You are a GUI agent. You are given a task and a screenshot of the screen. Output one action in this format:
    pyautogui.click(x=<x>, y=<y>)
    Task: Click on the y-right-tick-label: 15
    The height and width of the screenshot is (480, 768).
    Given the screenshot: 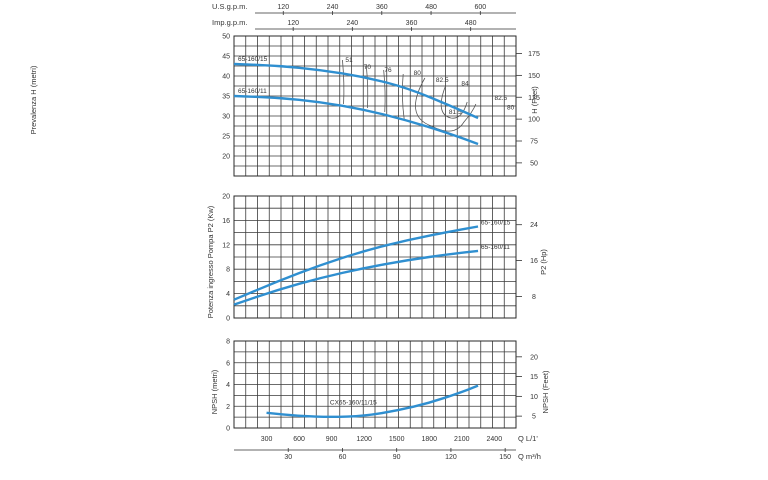 What is the action you would take?
    pyautogui.click(x=534, y=377)
    